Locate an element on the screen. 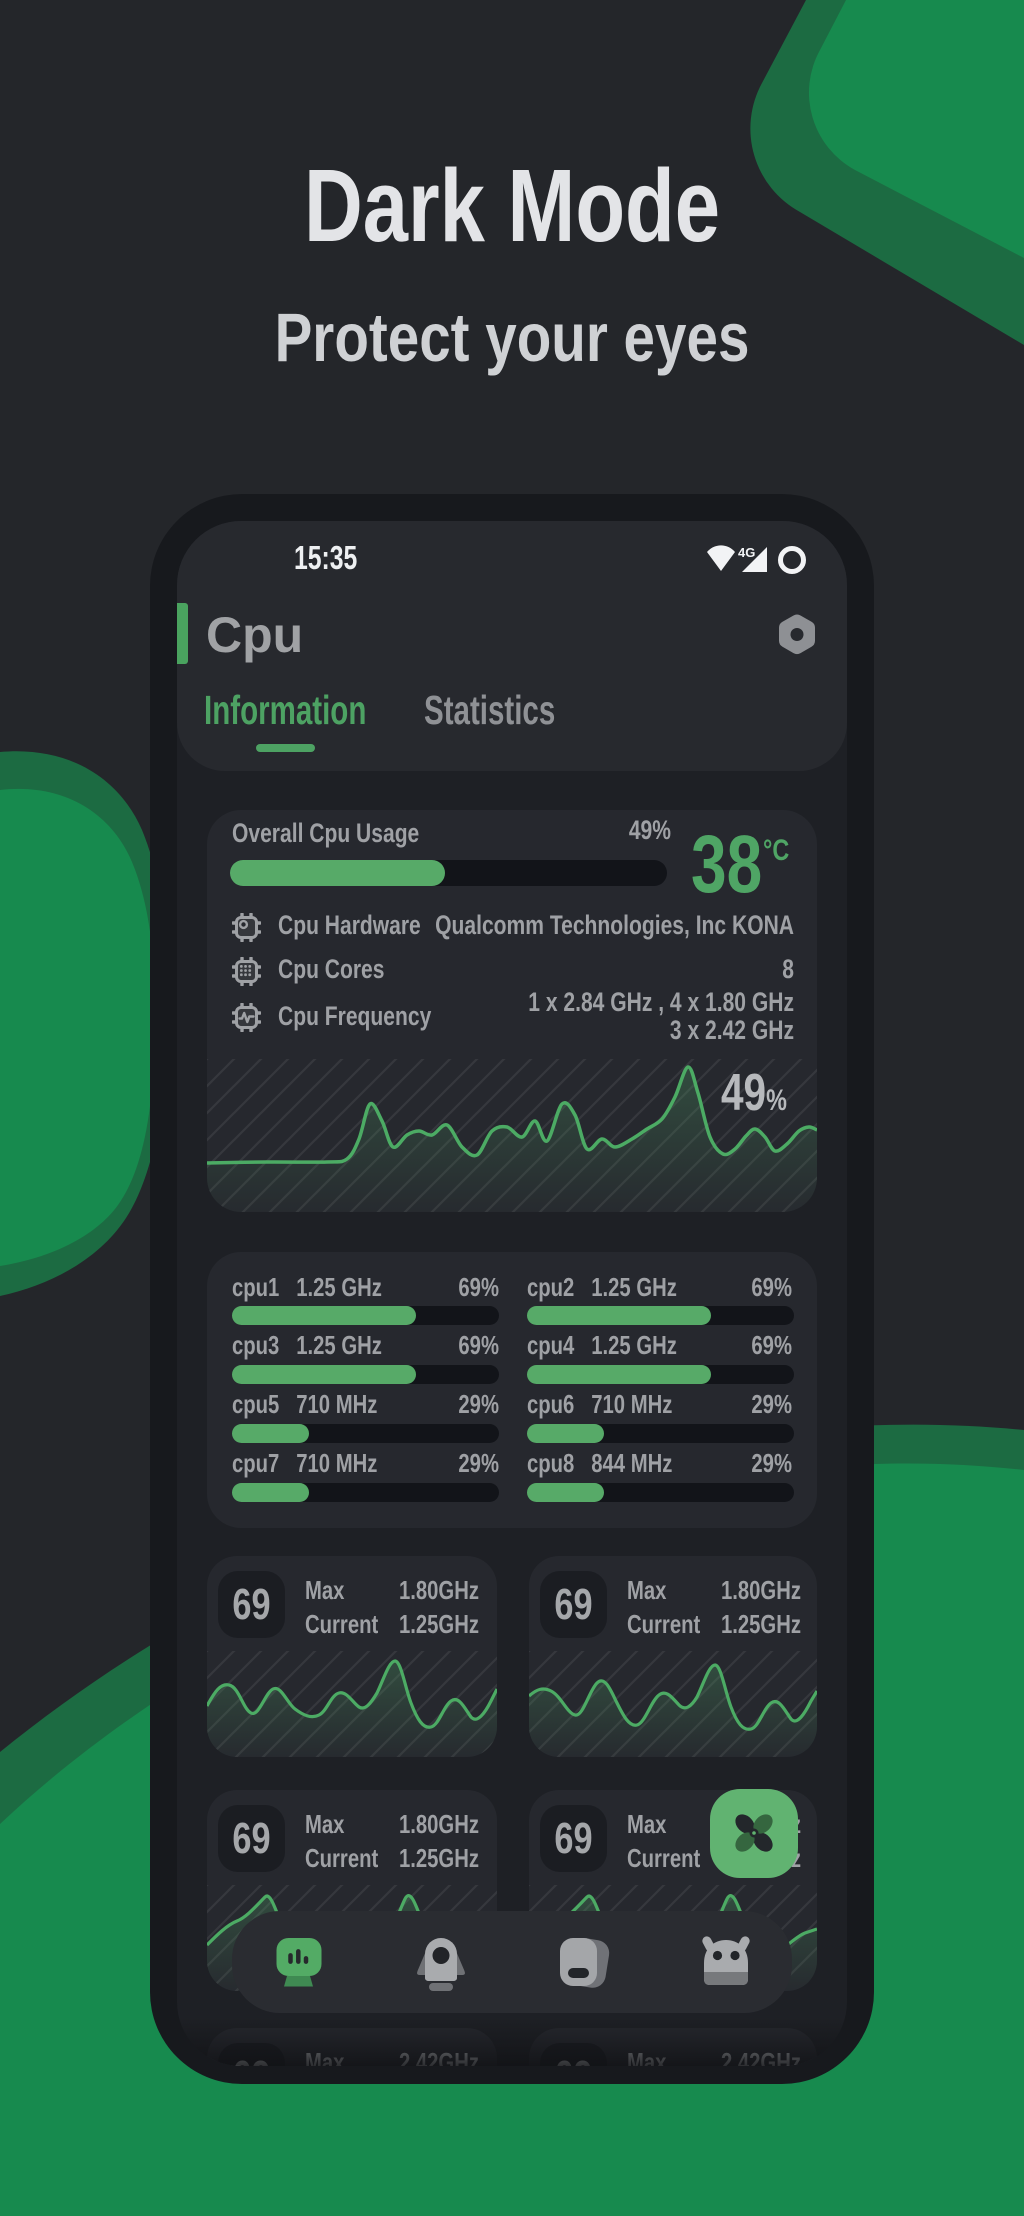 The height and width of the screenshot is (2216, 1024). svg-text: 49% is located at coordinates (754, 1092).